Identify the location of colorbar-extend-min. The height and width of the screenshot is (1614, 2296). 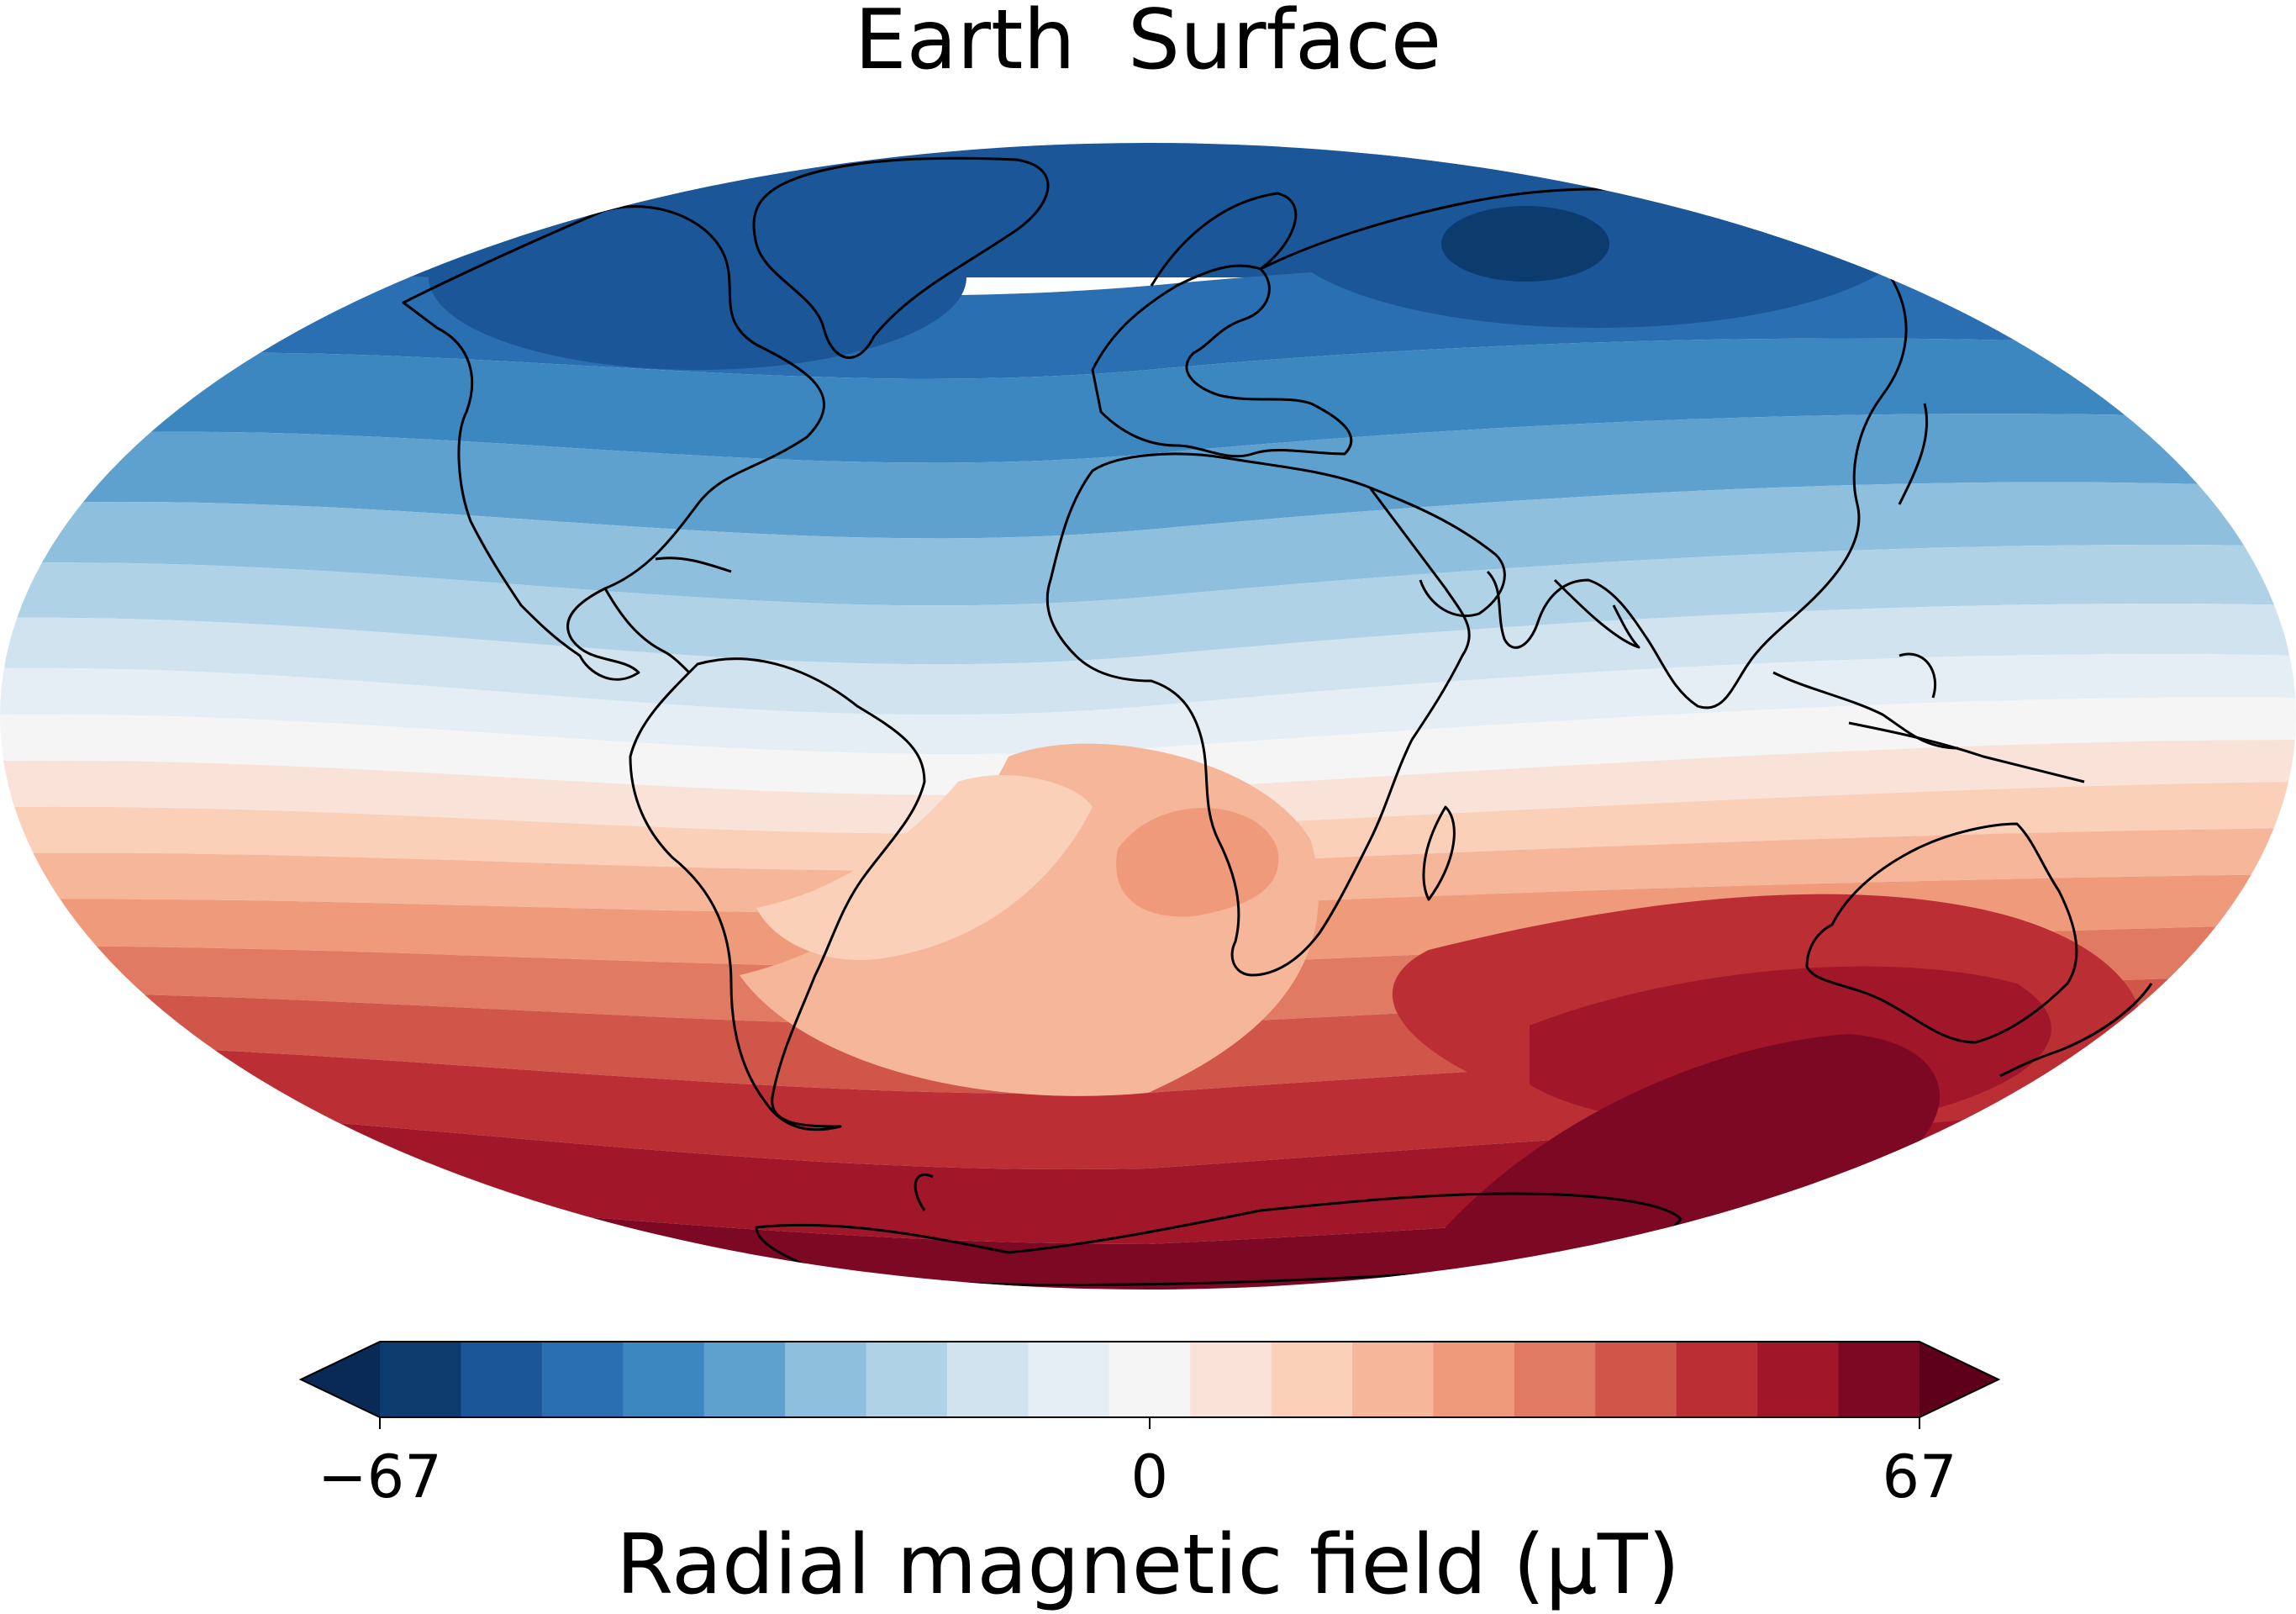
(341, 1379).